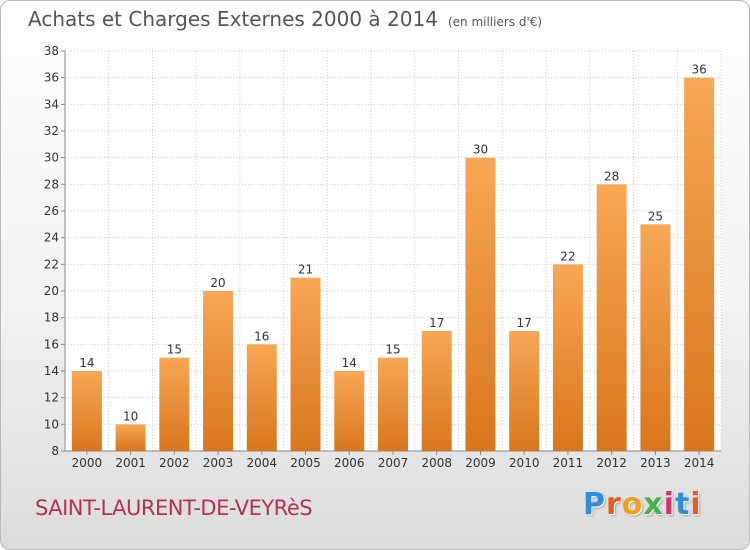  I want to click on data-label-2004: 16, so click(261, 336).